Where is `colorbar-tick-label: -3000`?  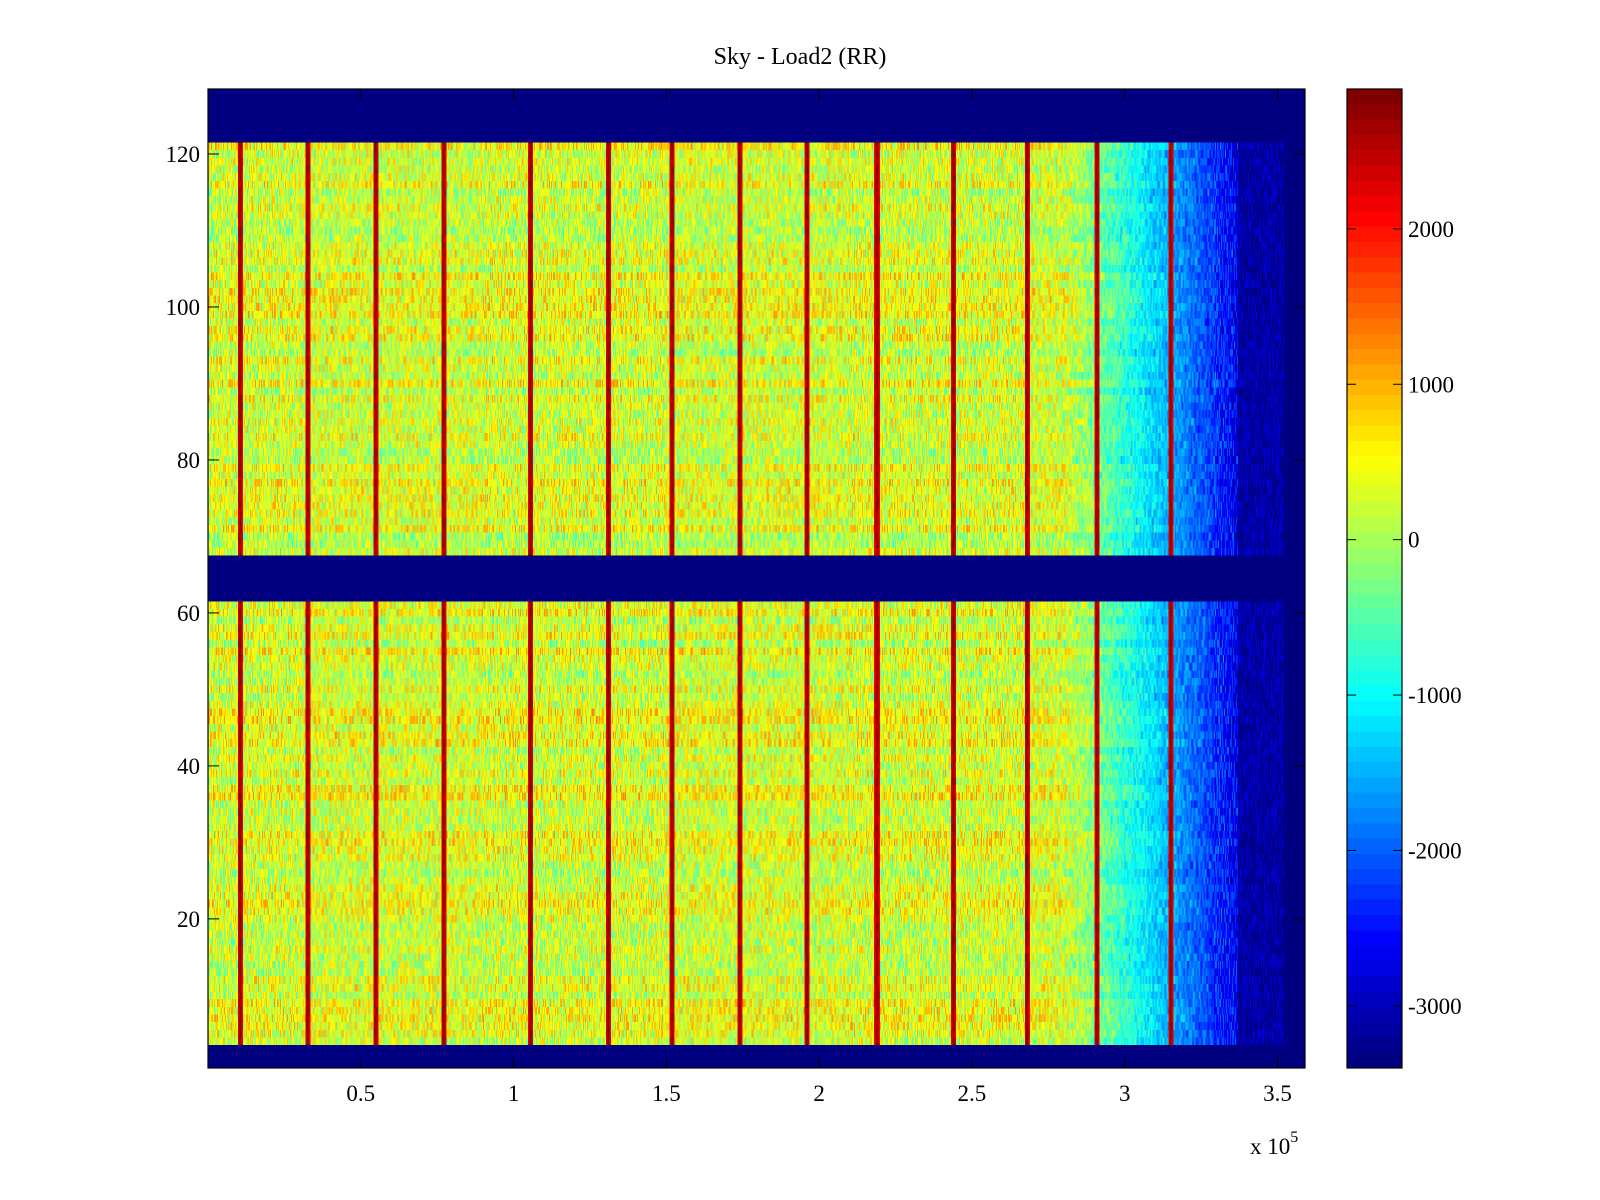
colorbar-tick-label: -3000 is located at coordinates (1435, 1006).